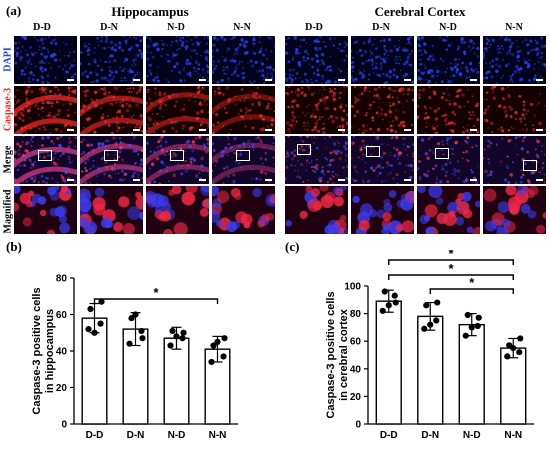 This screenshot has width=550, height=452. I want to click on micrograph-hip-nd-caspase, so click(177, 110).